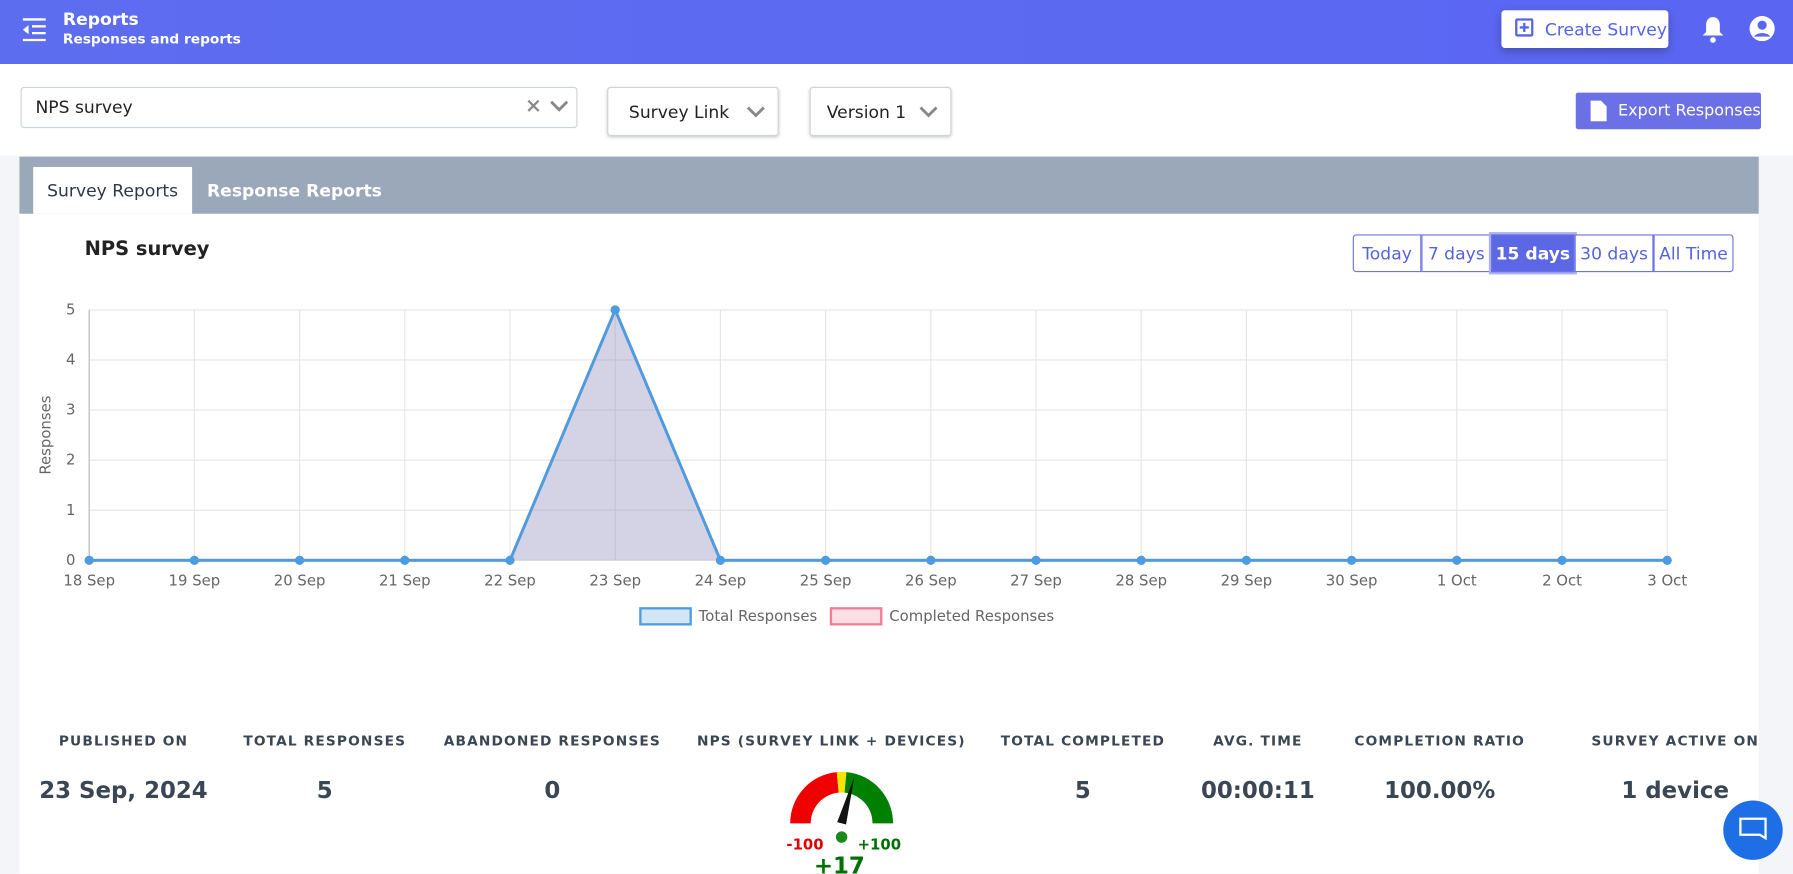 The height and width of the screenshot is (874, 1793). What do you see at coordinates (1457, 580) in the screenshot?
I see `x-tick-label: 1 Oct` at bounding box center [1457, 580].